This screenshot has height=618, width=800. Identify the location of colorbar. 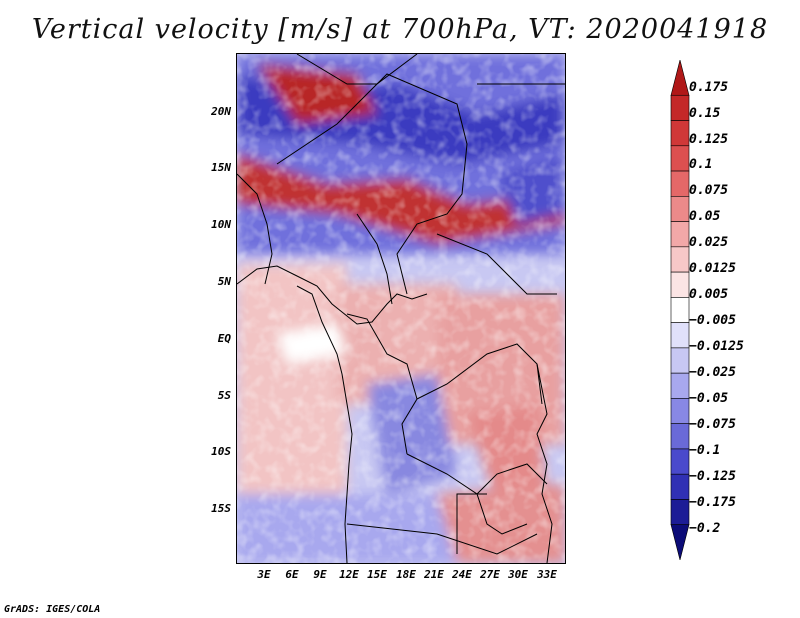
(680, 310).